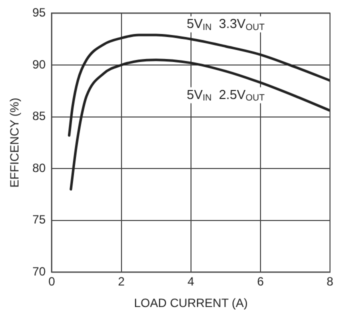  I want to click on x-tick-label: 8, so click(330, 281).